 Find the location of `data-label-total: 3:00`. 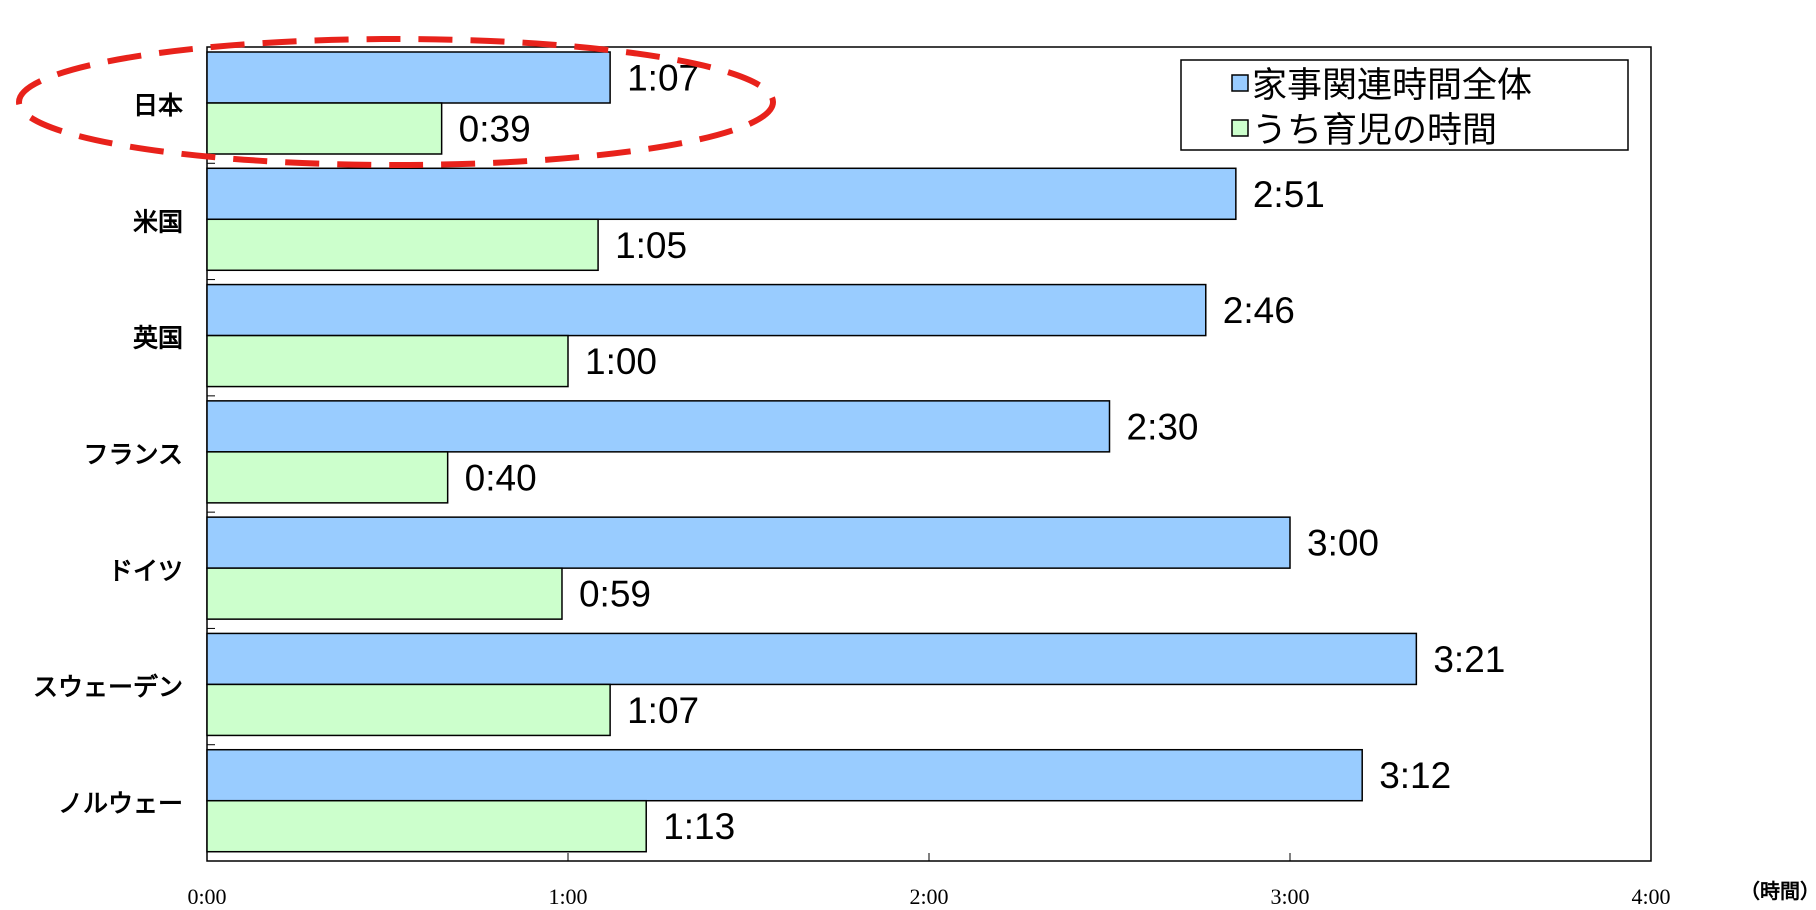

data-label-total: 3:00 is located at coordinates (1343, 543).